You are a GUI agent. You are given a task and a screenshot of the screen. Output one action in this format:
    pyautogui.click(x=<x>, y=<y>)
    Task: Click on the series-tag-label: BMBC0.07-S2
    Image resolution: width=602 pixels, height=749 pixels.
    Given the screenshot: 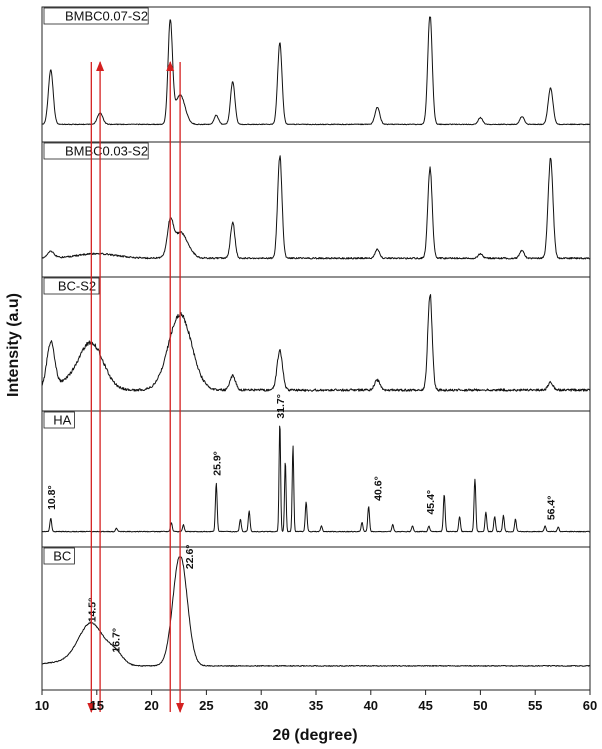 What is the action you would take?
    pyautogui.click(x=106, y=16)
    